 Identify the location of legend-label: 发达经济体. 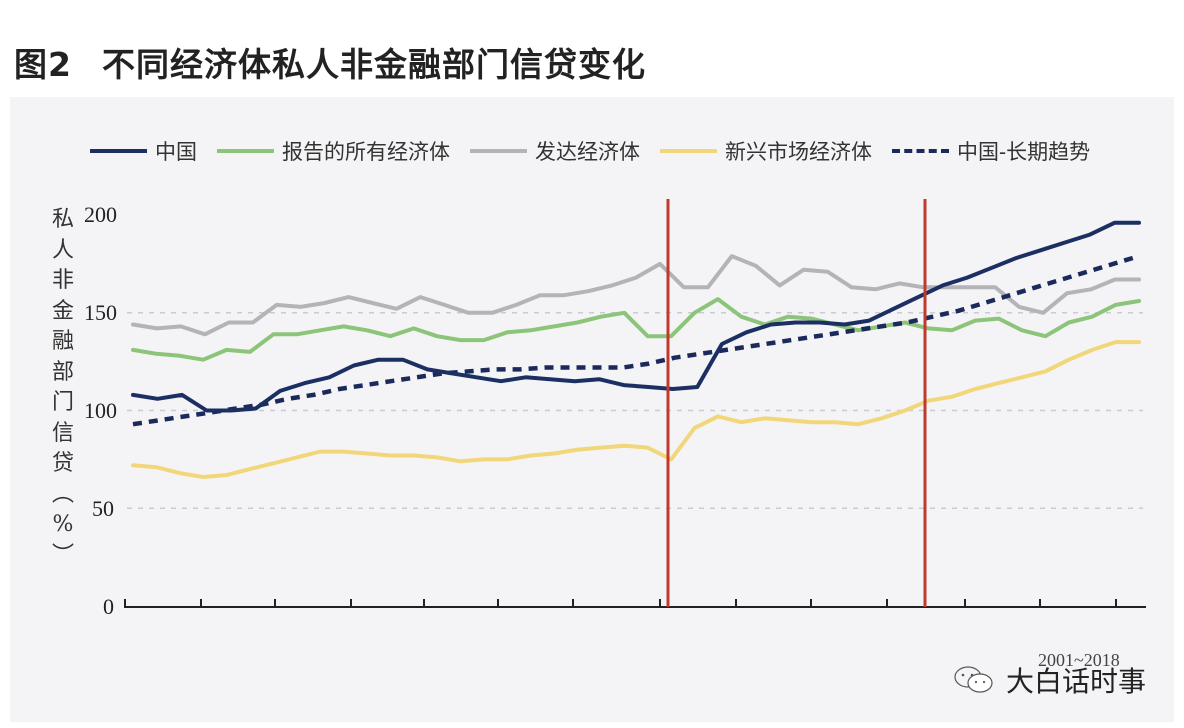
(587, 152).